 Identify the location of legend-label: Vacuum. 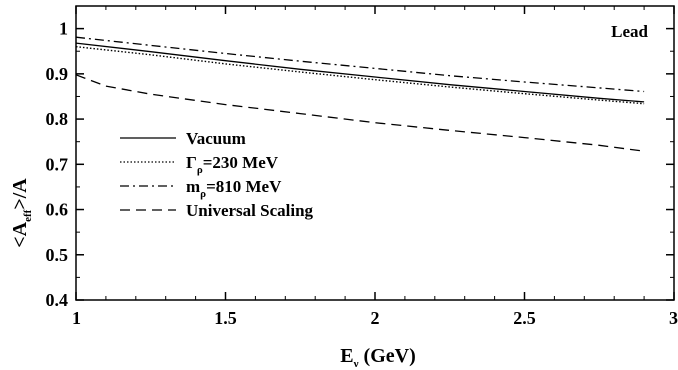
(216, 138).